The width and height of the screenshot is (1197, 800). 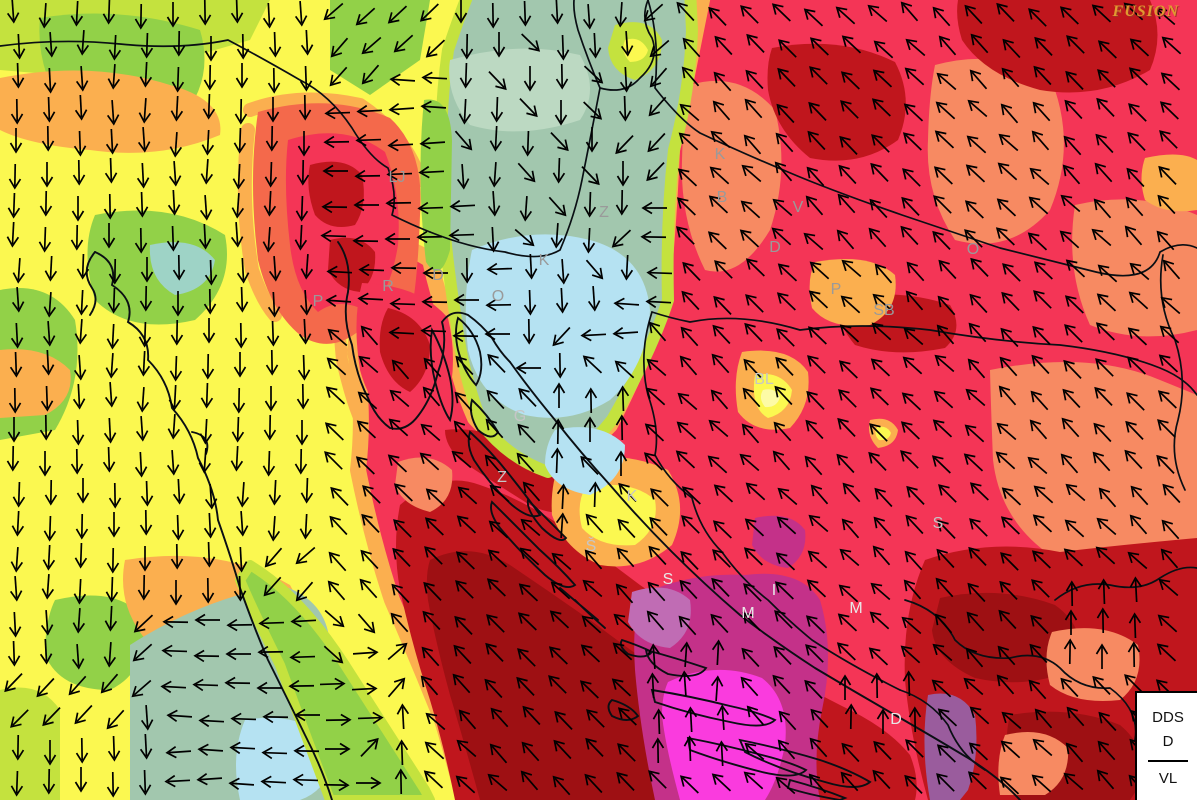 I want to click on city-label: K, so click(x=544, y=260).